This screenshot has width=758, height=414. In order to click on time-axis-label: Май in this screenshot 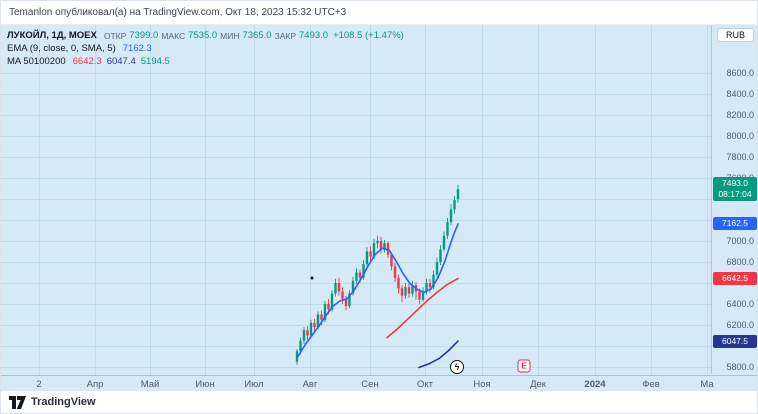, I will do `click(150, 384)`.